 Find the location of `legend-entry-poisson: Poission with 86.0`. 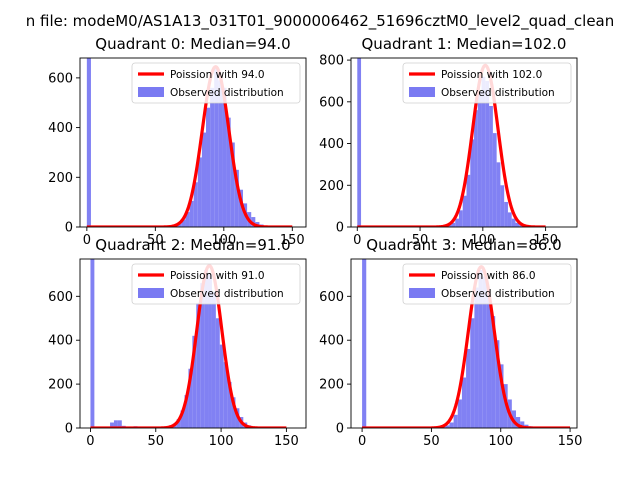

legend-entry-poisson: Poission with 86.0 is located at coordinates (488, 276).